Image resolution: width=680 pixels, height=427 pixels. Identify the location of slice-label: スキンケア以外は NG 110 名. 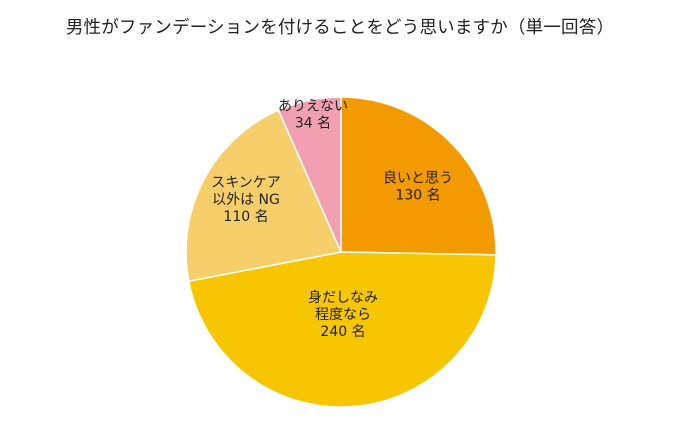
(246, 200).